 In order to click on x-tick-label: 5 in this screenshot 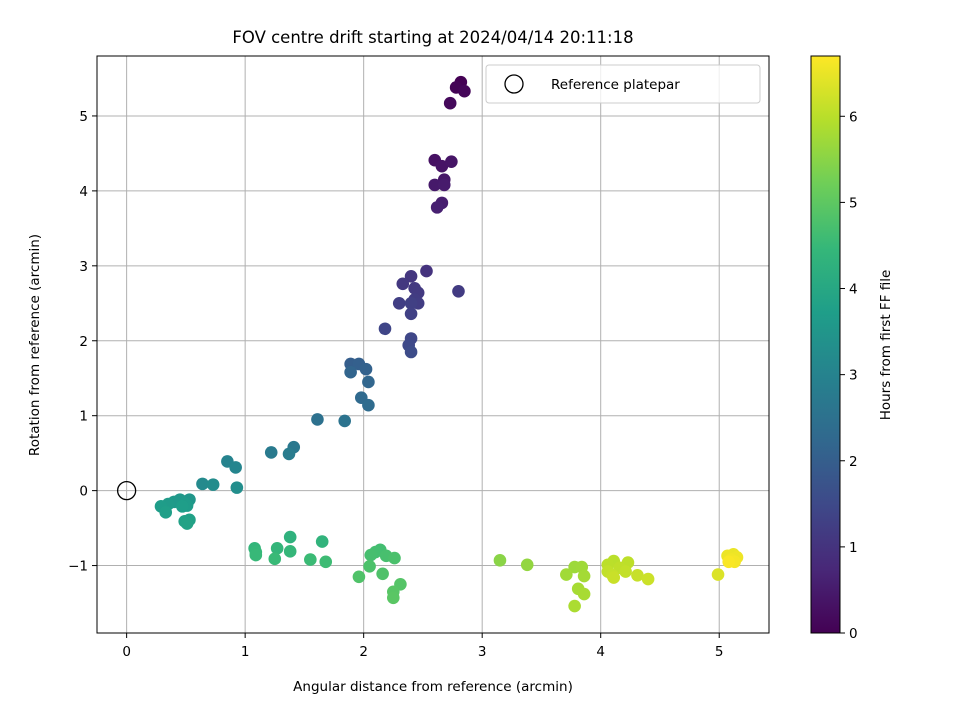, I will do `click(719, 652)`.